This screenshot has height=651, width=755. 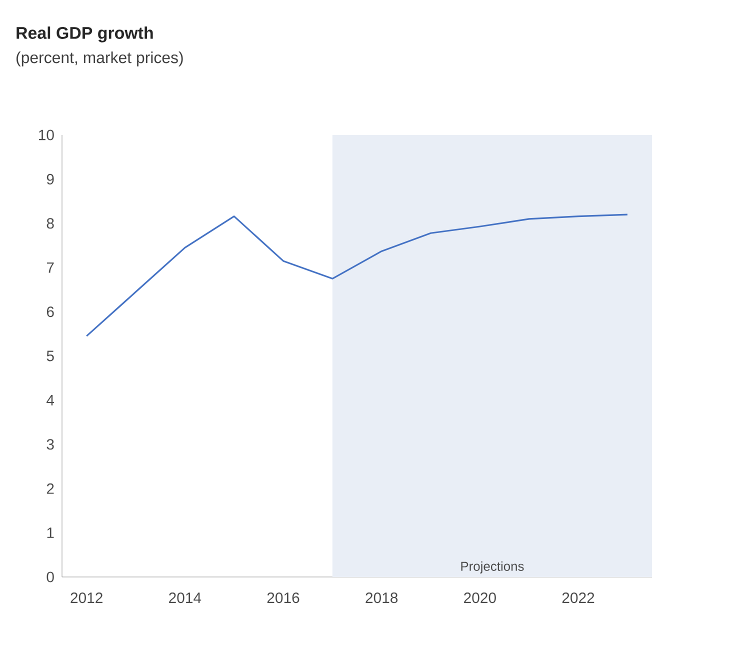 What do you see at coordinates (578, 598) in the screenshot?
I see `x-tick-label: 2022` at bounding box center [578, 598].